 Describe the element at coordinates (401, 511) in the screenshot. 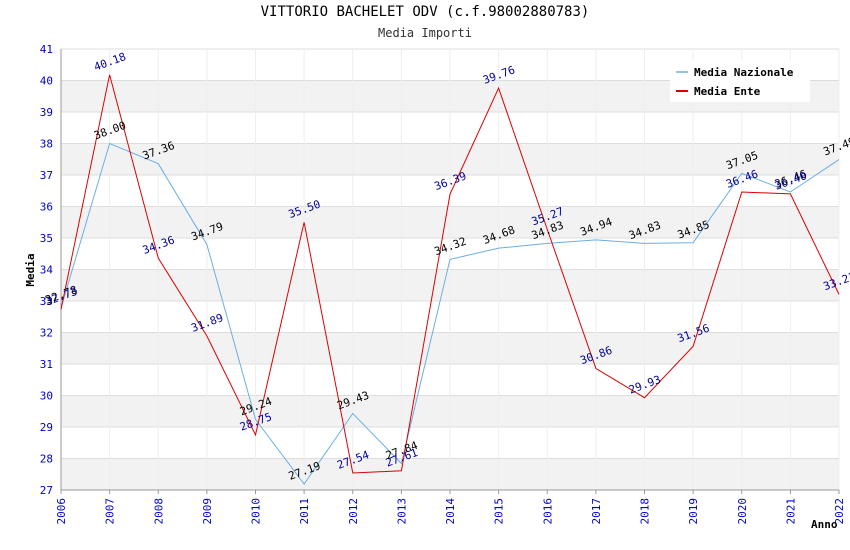

I see `x-tick-label: 2013` at that location.